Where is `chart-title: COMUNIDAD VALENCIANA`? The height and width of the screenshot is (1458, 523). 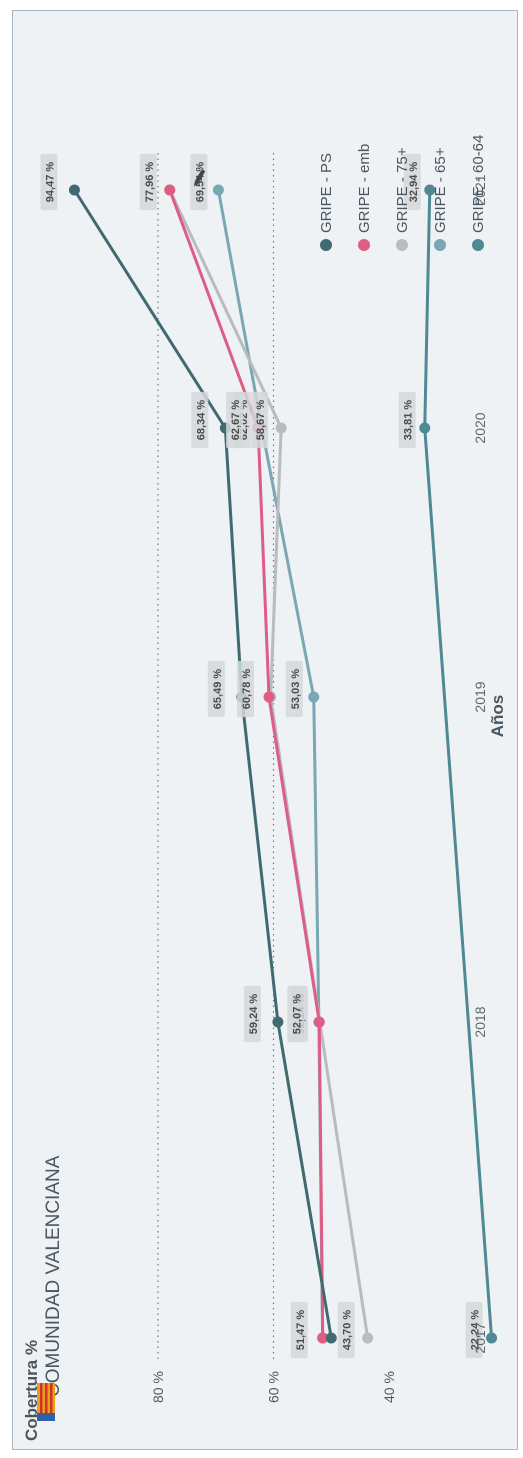 chart-title: COMUNIDAD VALENCIANA is located at coordinates (53, 1276).